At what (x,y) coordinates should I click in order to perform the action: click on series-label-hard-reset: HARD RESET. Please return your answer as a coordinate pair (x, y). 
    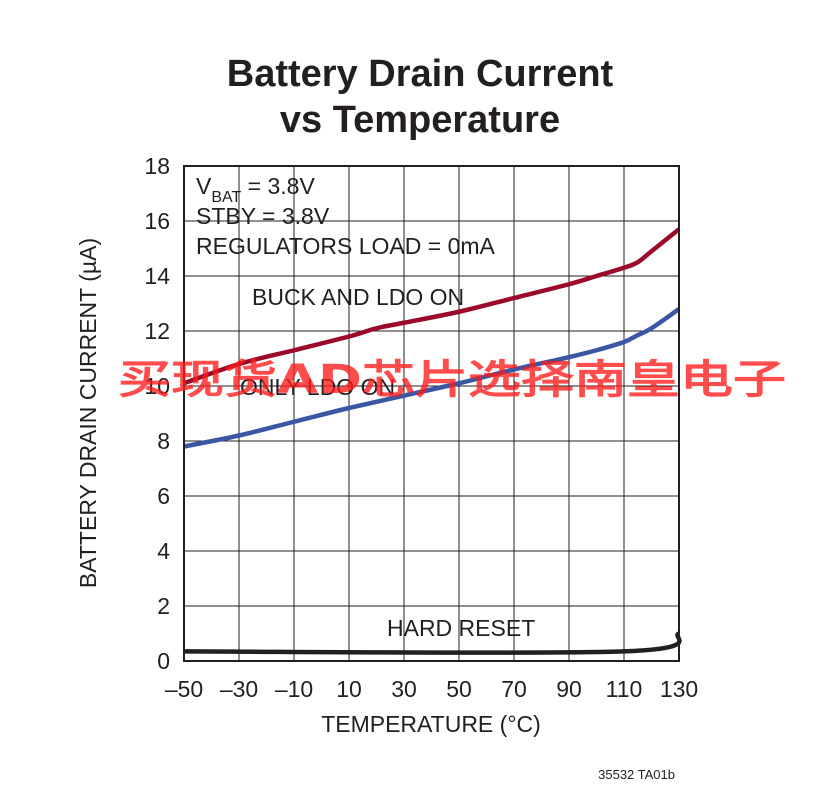
    Looking at the image, I should click on (461, 628).